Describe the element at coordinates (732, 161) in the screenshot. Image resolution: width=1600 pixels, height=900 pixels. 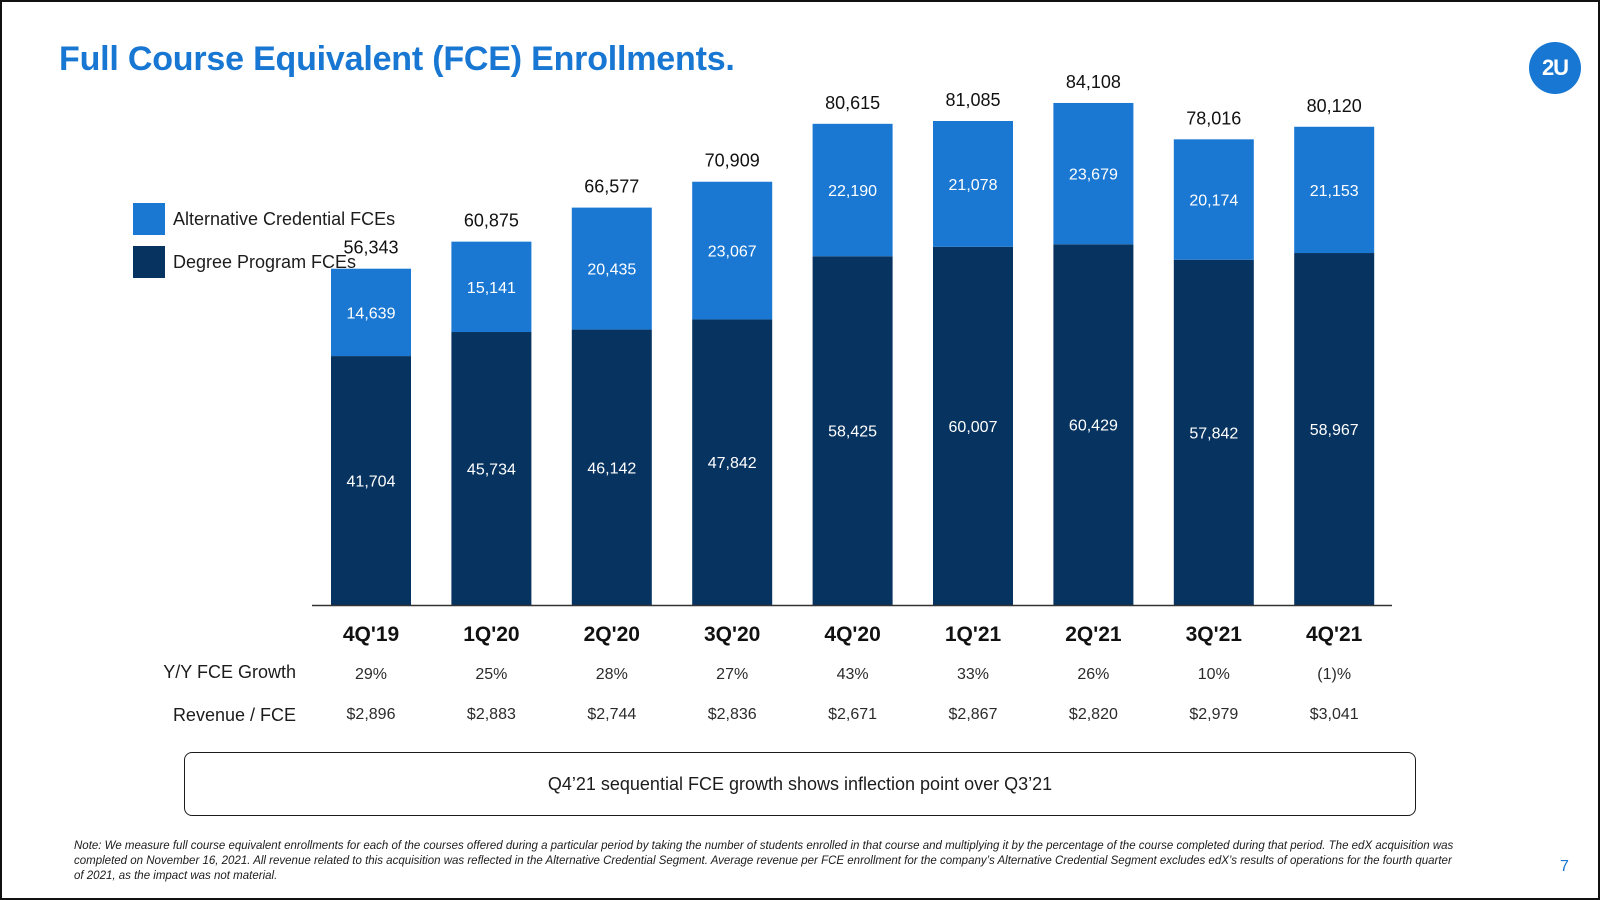
I see `total-label: 70,909` at that location.